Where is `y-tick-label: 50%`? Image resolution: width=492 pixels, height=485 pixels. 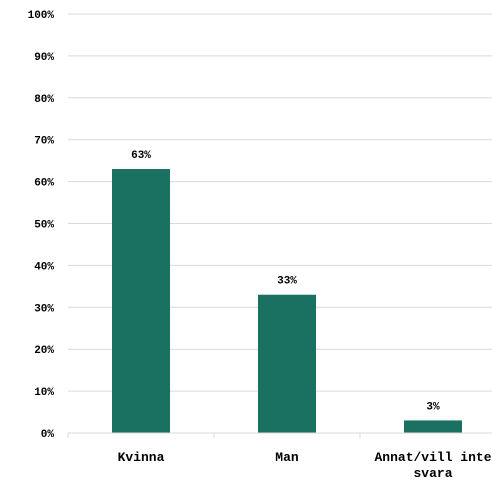 y-tick-label: 50% is located at coordinates (44, 226).